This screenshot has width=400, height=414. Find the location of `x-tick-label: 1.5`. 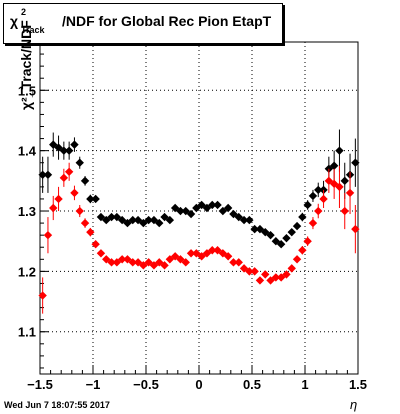

x-tick-label: 1.5 is located at coordinates (358, 384).